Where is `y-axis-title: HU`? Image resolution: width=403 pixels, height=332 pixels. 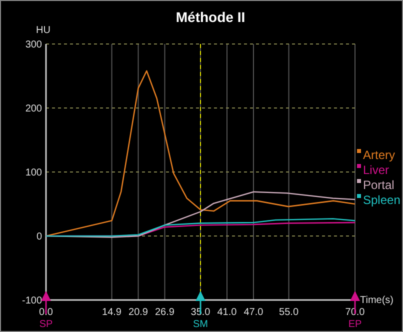
y-axis-title: HU is located at coordinates (43, 30).